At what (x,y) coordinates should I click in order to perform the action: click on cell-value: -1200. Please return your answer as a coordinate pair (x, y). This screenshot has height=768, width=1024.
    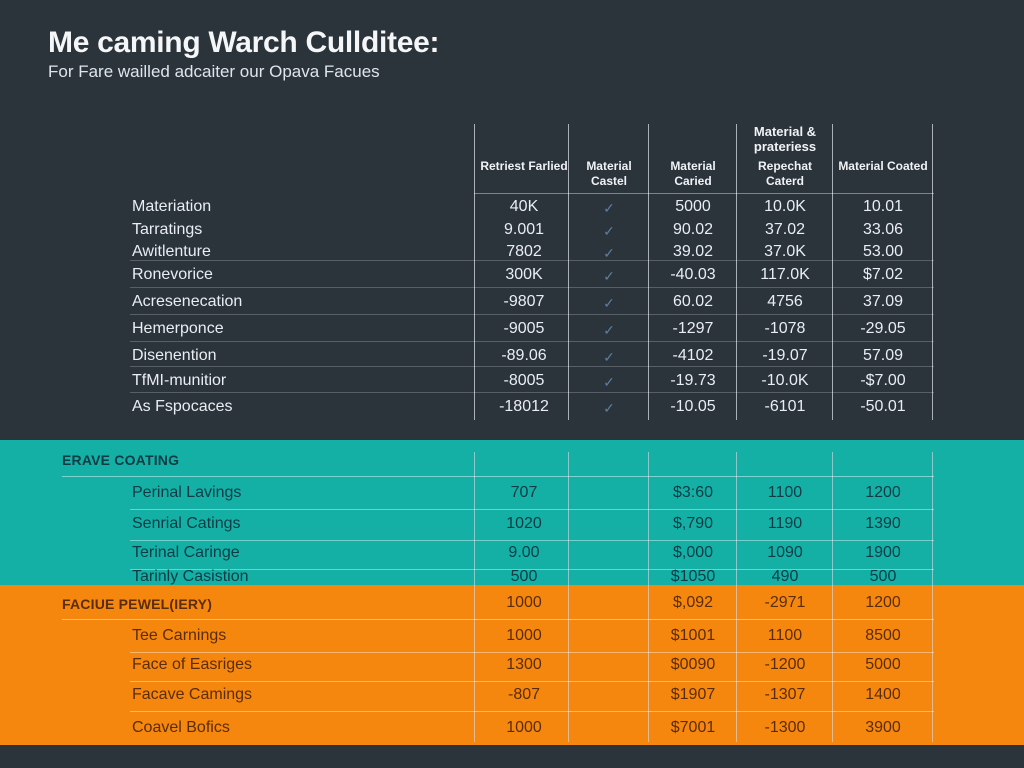
    Looking at the image, I should click on (785, 664).